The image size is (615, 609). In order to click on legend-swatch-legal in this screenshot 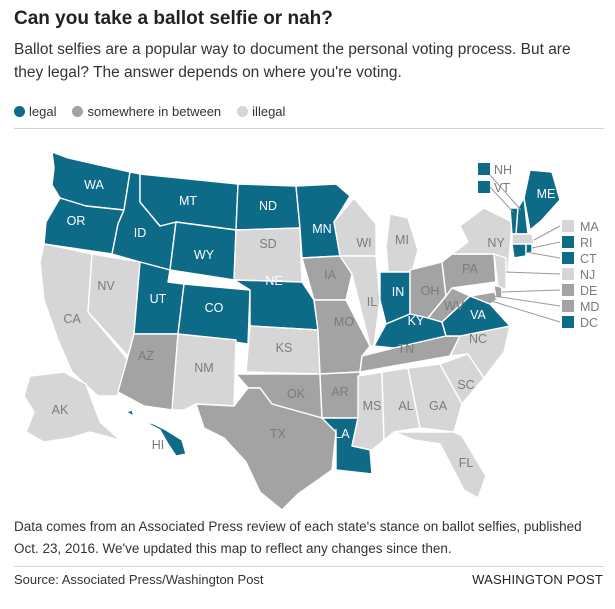, I will do `click(19, 111)`.